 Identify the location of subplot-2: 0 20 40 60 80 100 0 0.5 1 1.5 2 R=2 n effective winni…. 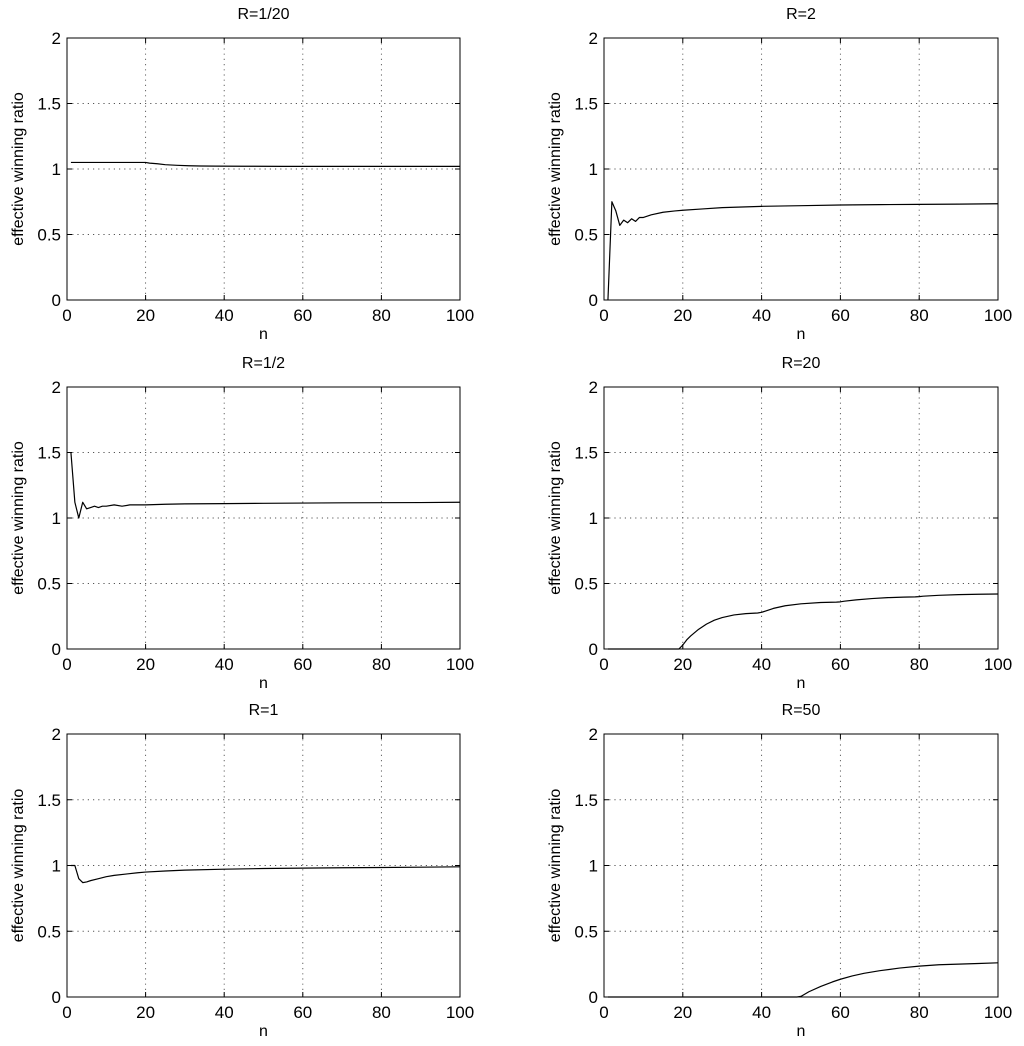
(779, 174).